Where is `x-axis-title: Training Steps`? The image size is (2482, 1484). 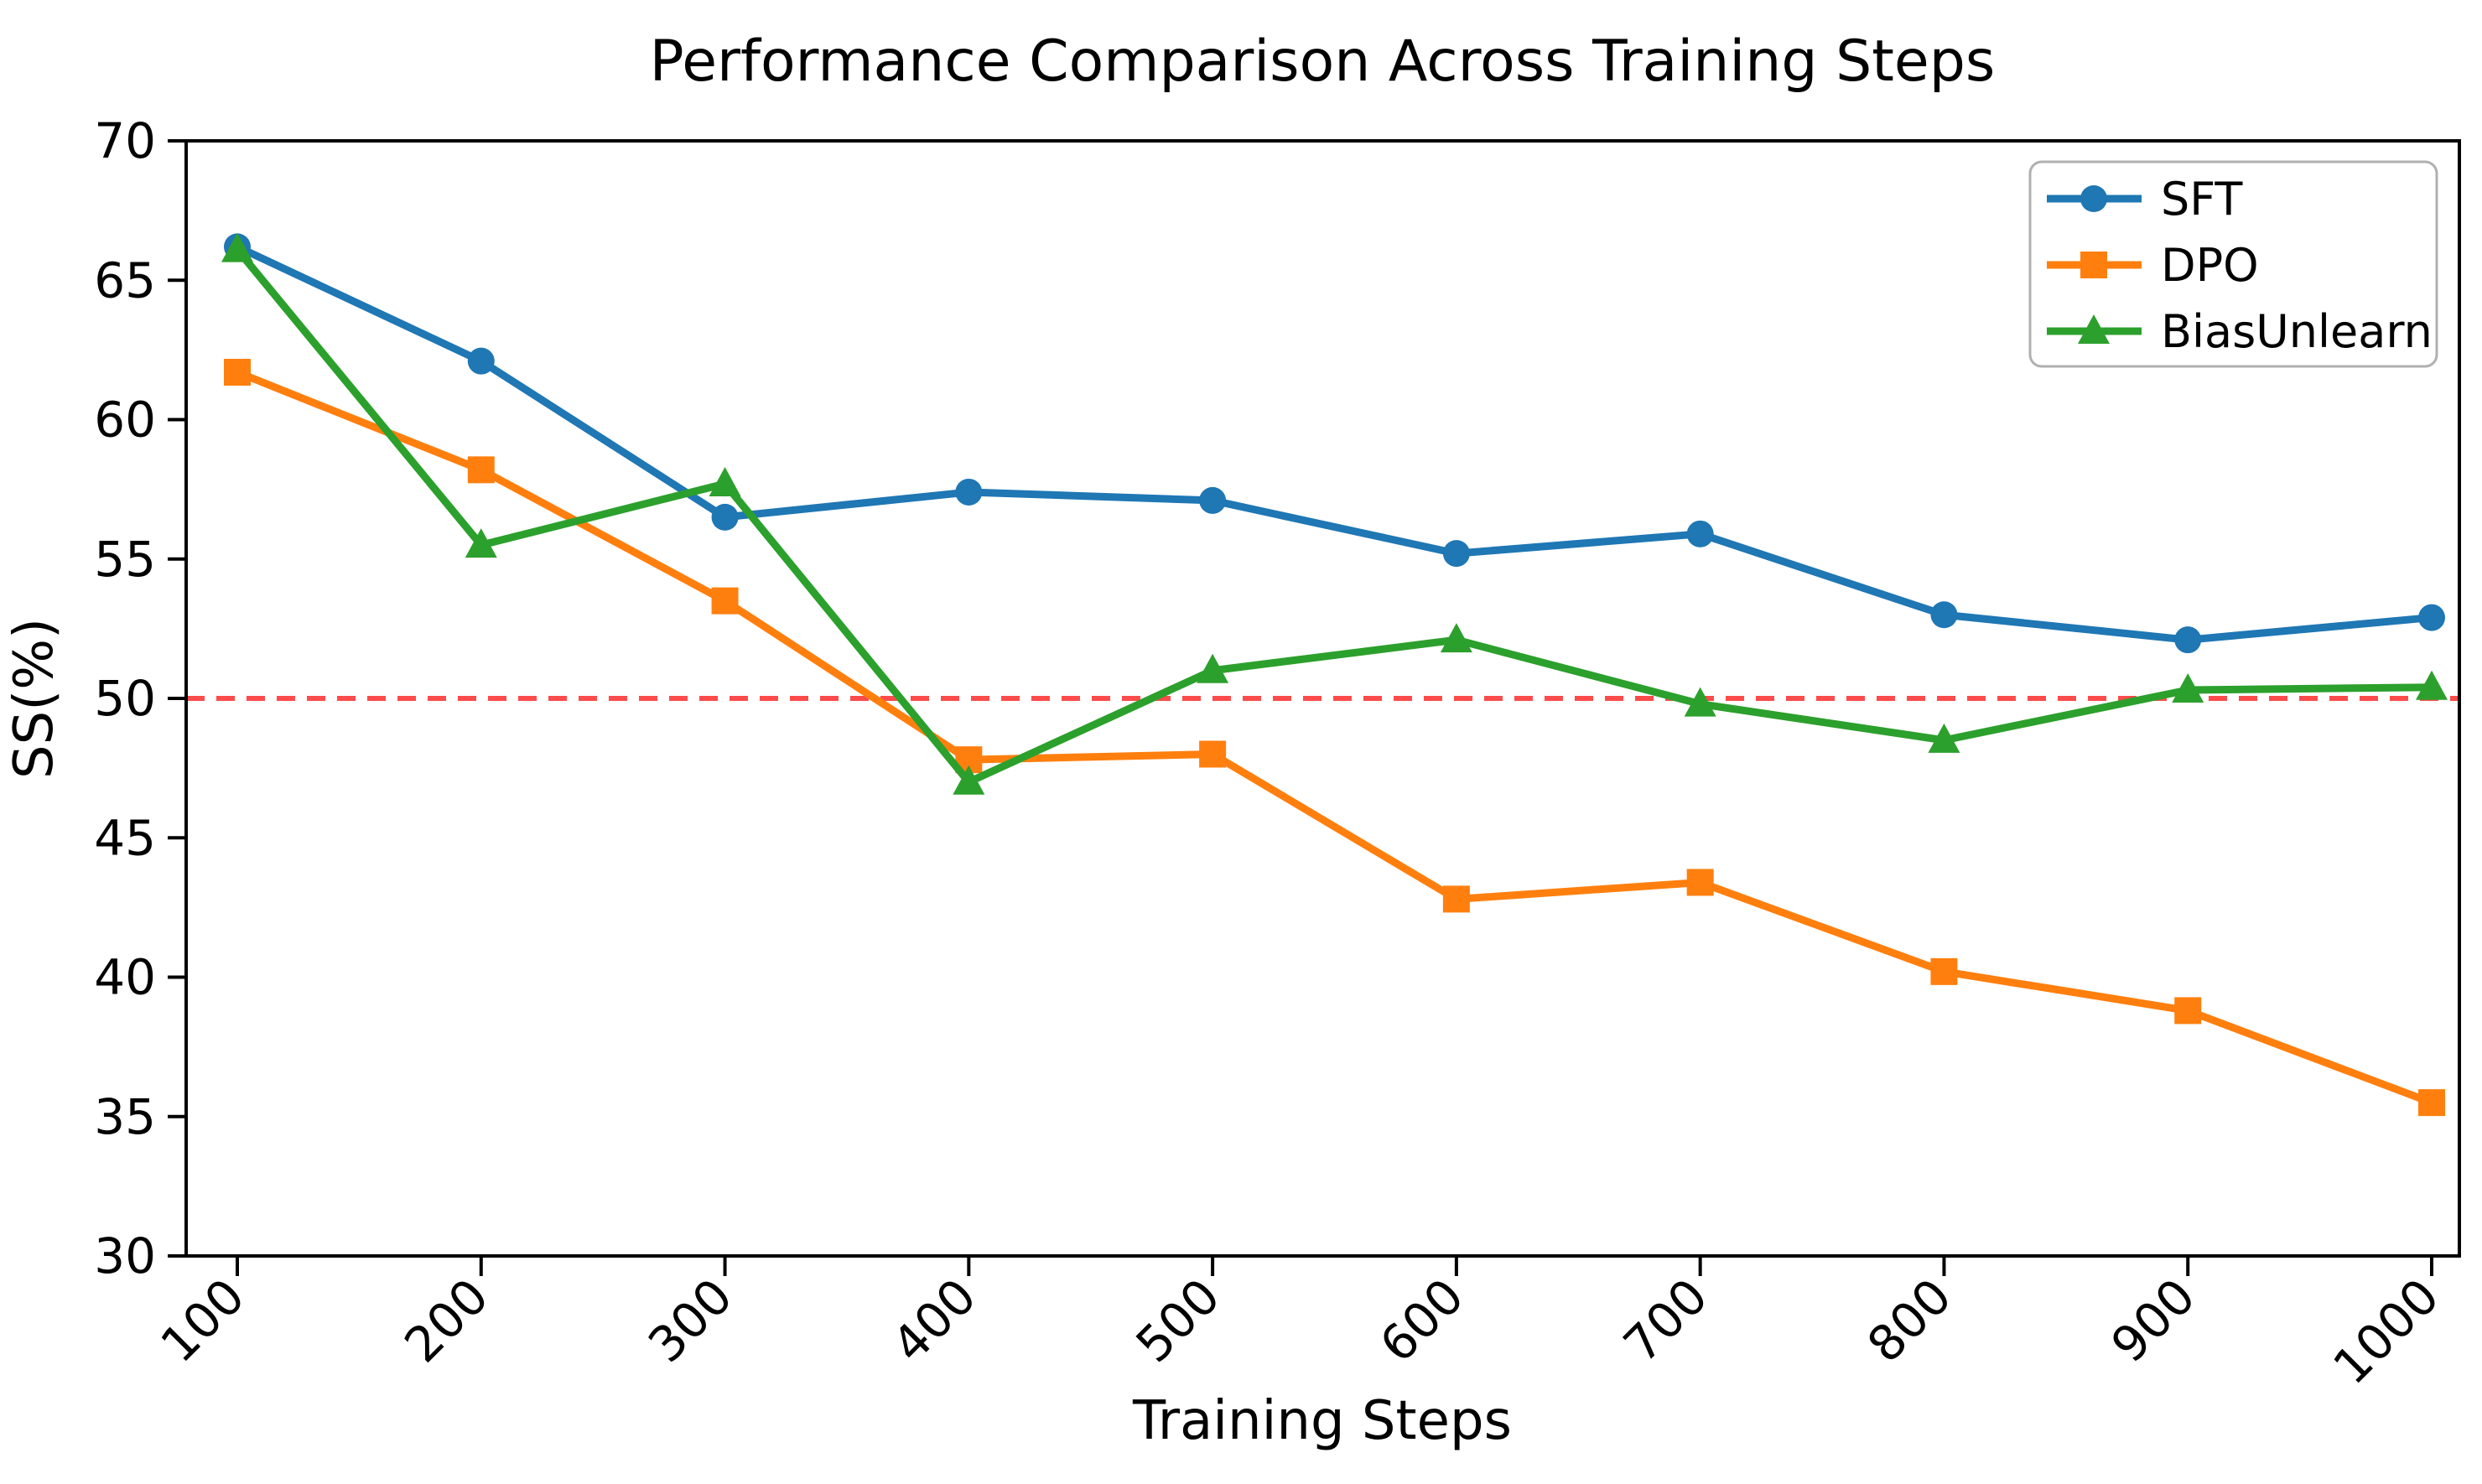
x-axis-title: Training Steps is located at coordinates (1322, 1421).